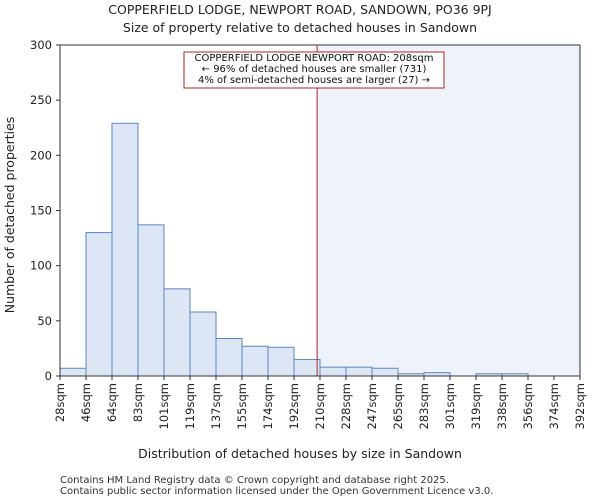 The height and width of the screenshot is (500, 600). What do you see at coordinates (320, 406) in the screenshot?
I see `x-tick-label: 210sqm` at bounding box center [320, 406].